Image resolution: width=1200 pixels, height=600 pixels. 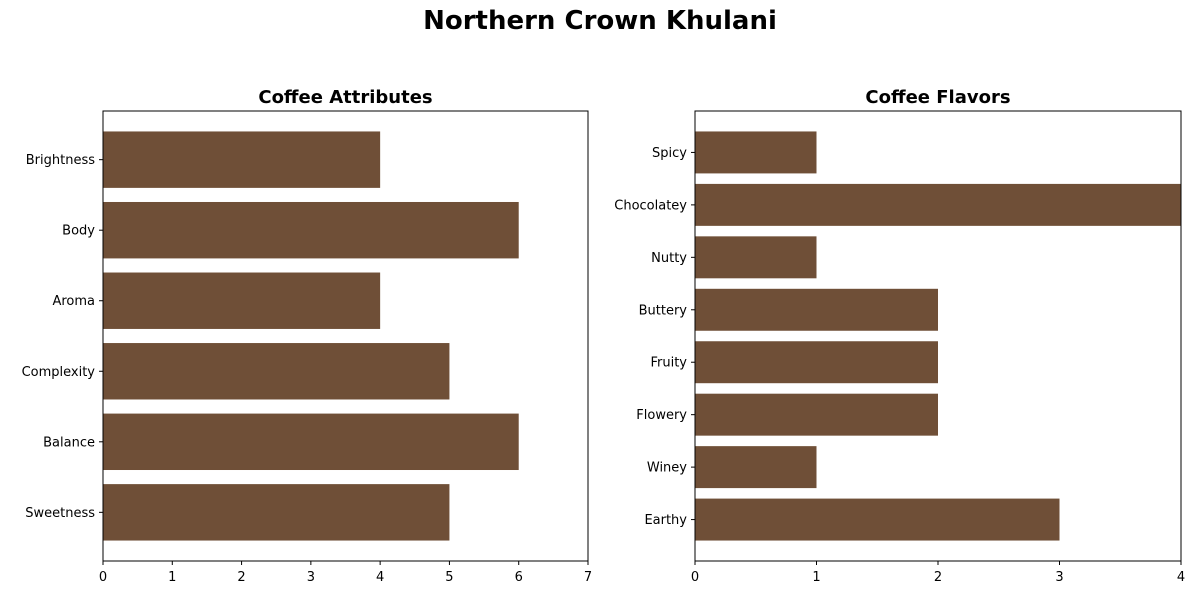 I want to click on attributes-x-tick-label: 2, so click(x=241, y=577).